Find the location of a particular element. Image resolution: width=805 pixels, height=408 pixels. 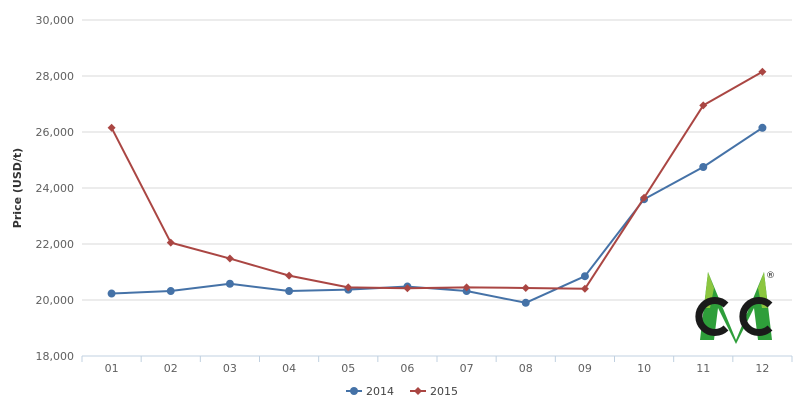

logo-registered-mark: ® is located at coordinates (770, 276).